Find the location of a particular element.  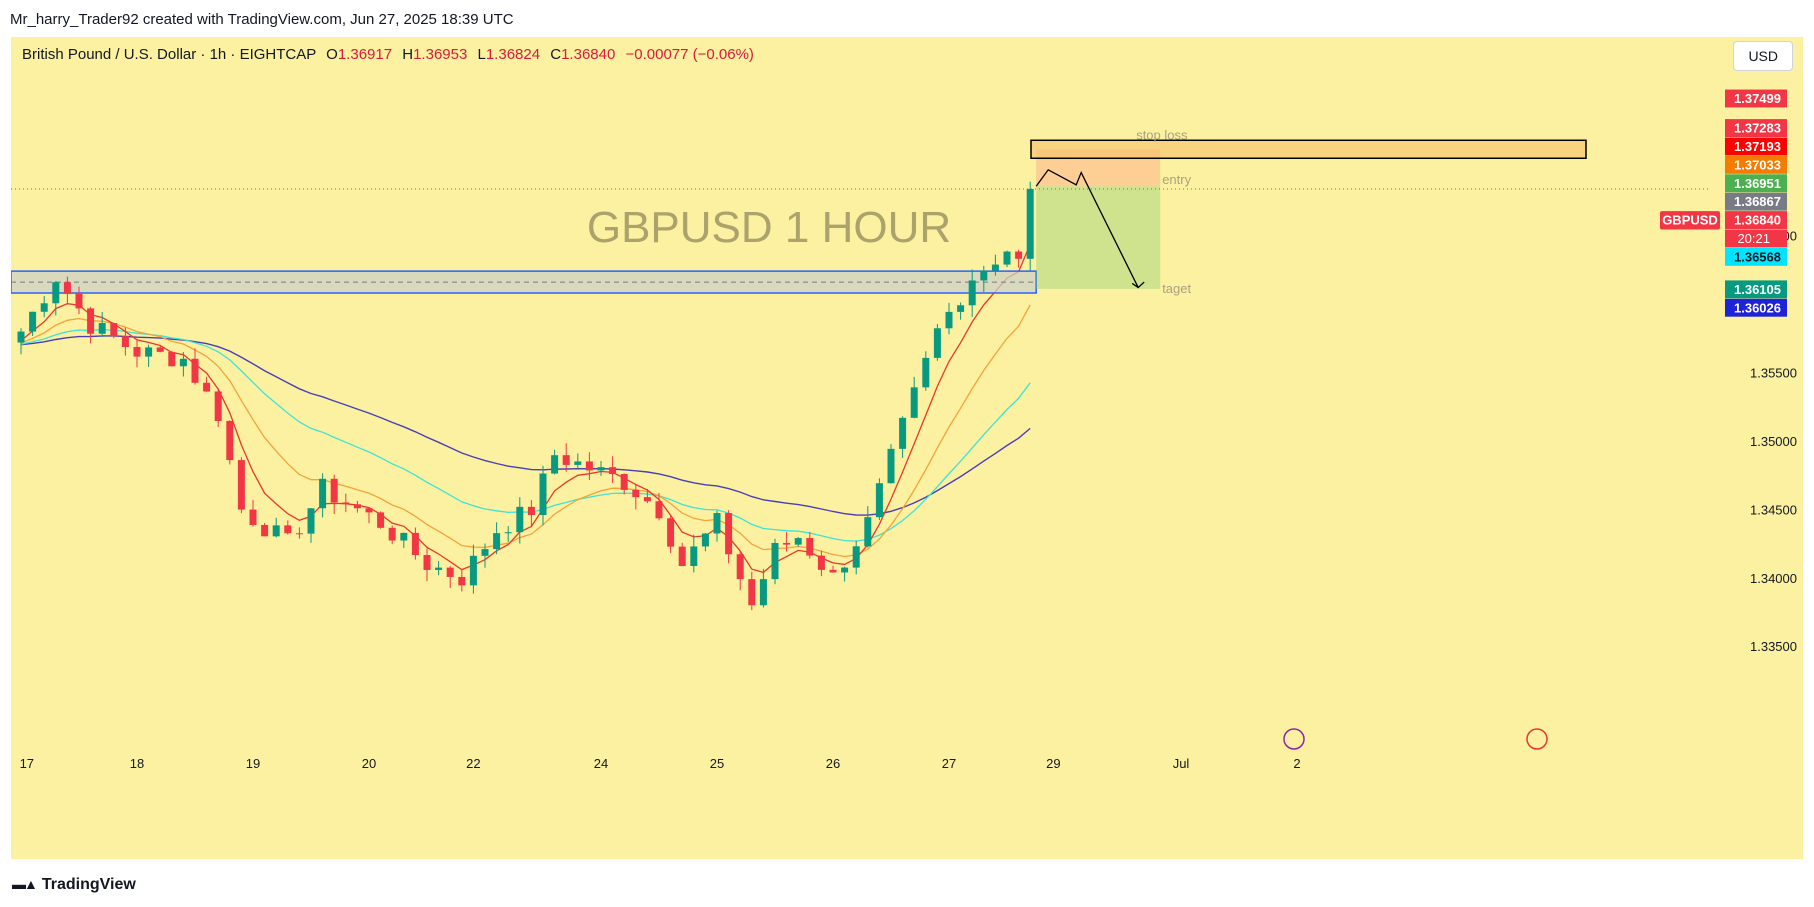

entry-label: entry is located at coordinates (1176, 179).